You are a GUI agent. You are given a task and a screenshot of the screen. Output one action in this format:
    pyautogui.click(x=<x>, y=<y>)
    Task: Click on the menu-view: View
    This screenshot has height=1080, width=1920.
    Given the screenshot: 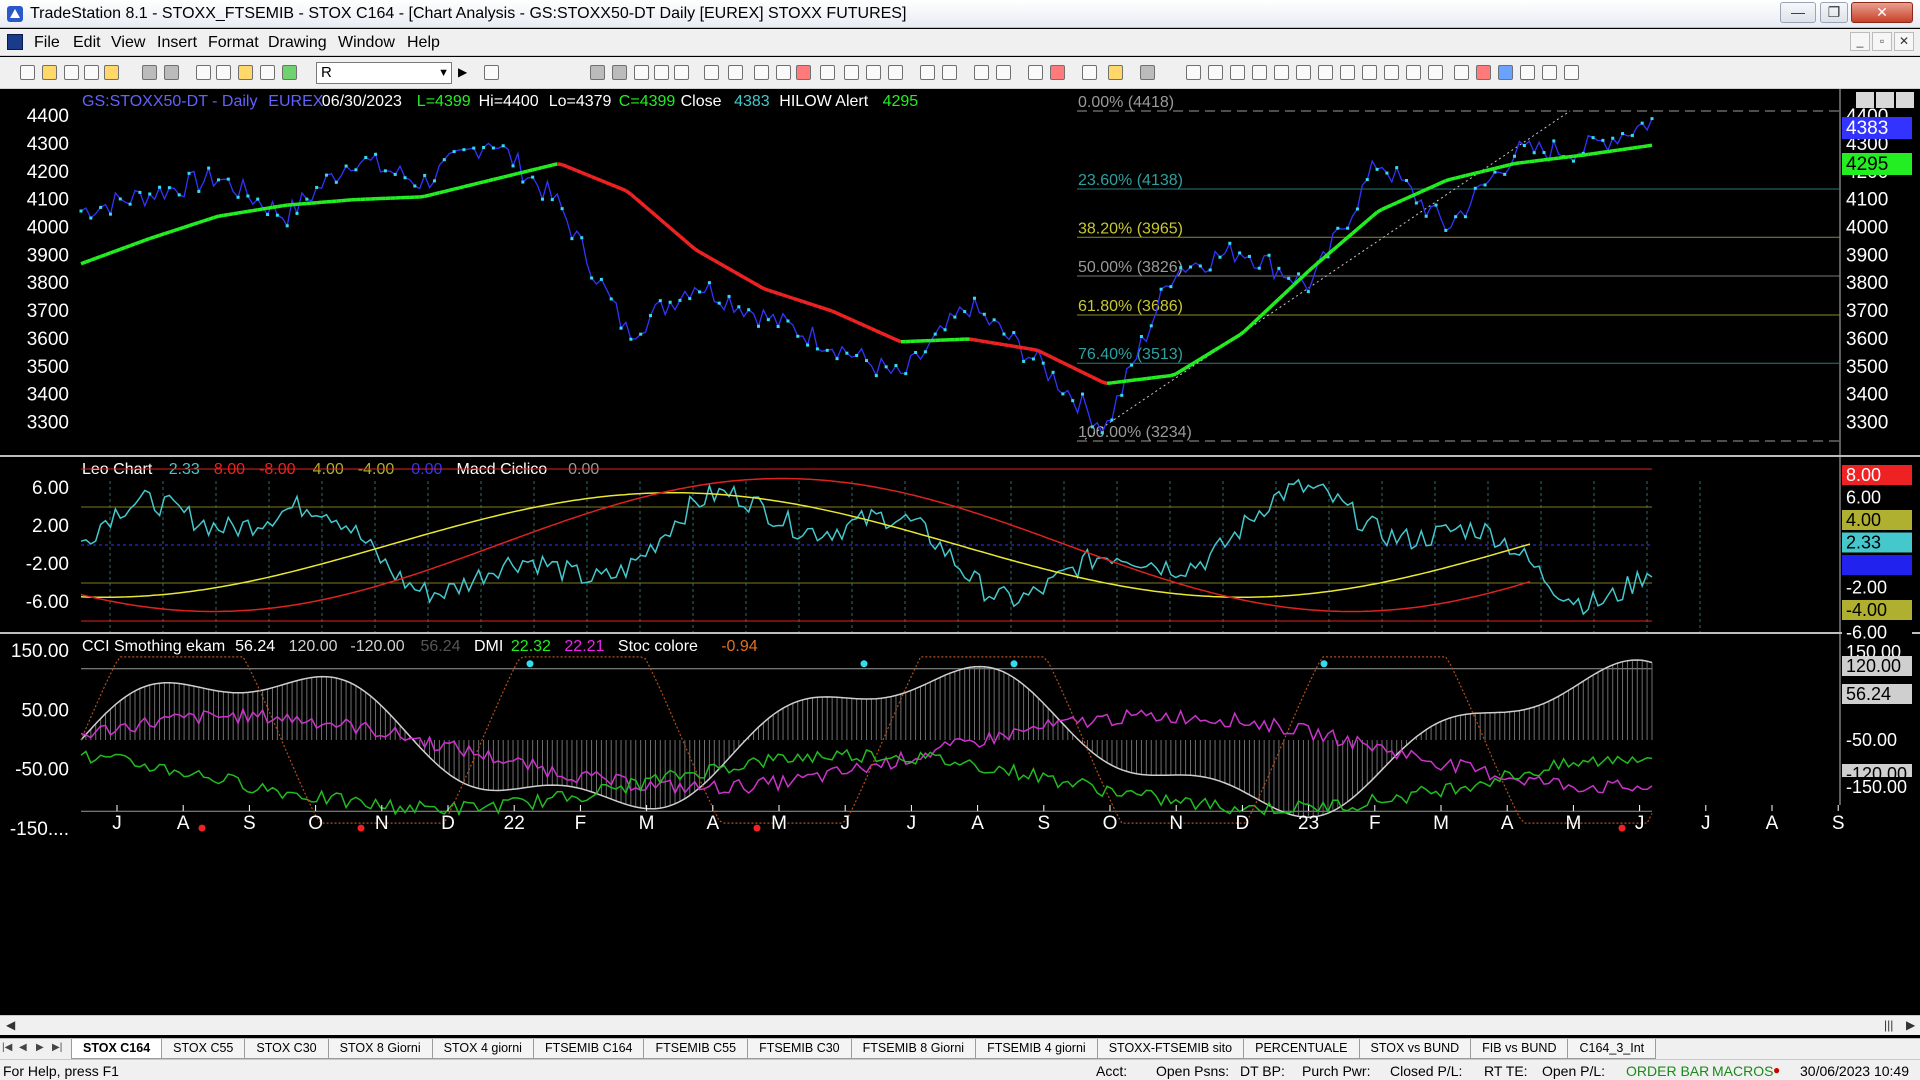 What is the action you would take?
    pyautogui.click(x=128, y=42)
    